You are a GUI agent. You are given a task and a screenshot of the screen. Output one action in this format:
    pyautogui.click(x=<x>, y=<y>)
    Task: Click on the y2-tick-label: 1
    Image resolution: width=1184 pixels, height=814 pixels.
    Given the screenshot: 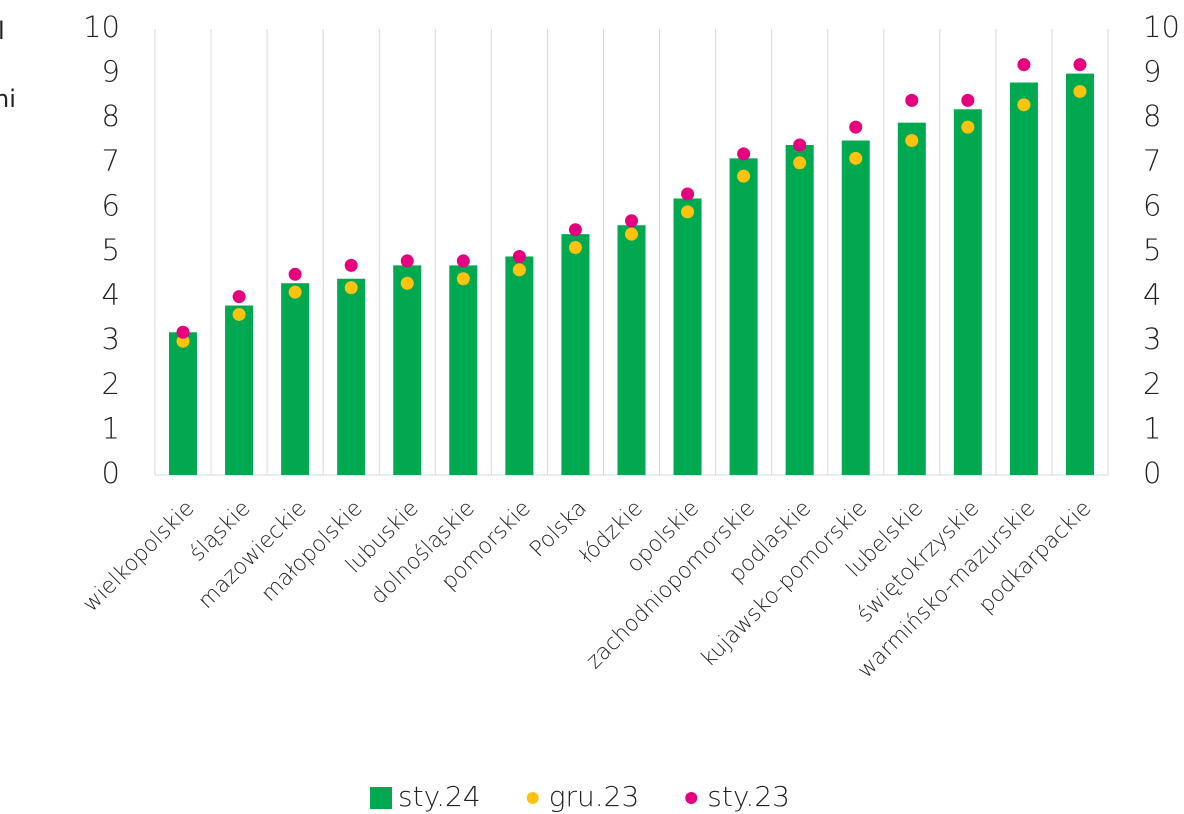 What is the action you would take?
    pyautogui.click(x=1152, y=428)
    